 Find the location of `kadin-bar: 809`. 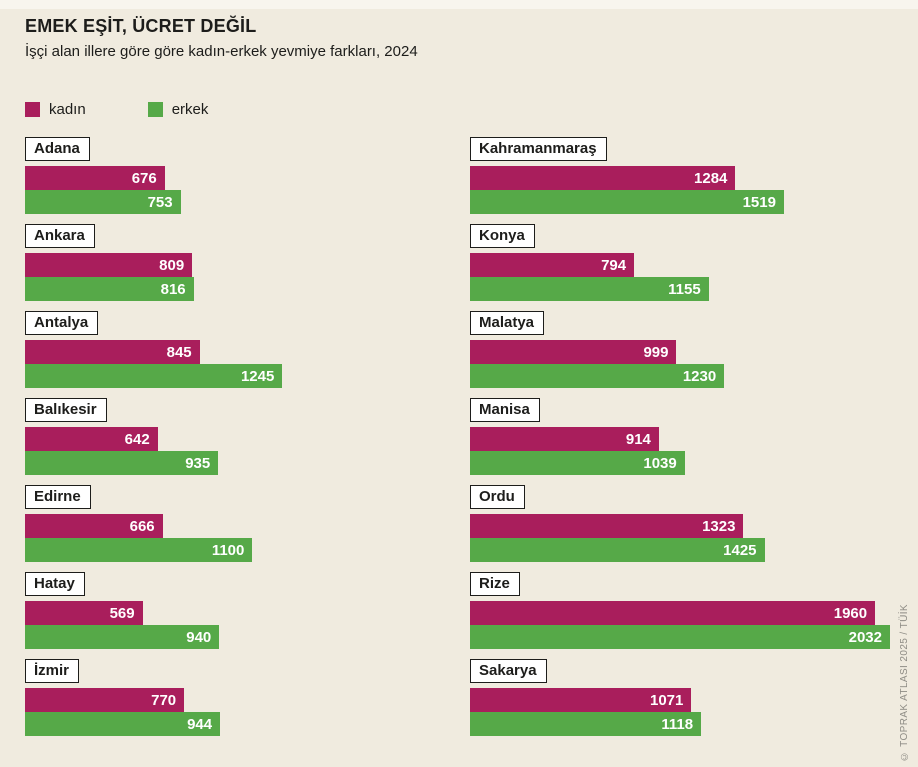

kadin-bar: 809 is located at coordinates (109, 265).